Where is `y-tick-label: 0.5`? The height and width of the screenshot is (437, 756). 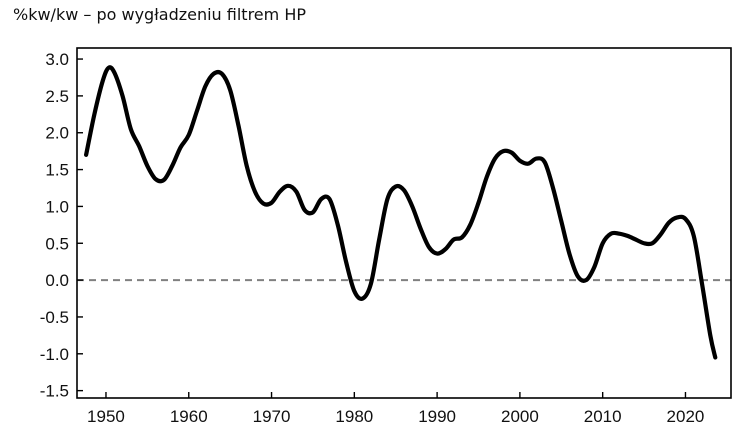
y-tick-label: 0.5 is located at coordinates (57, 243).